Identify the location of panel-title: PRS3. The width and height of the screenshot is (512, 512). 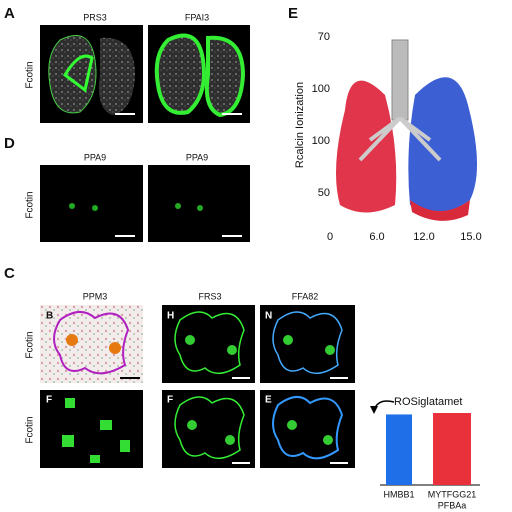
(95, 17).